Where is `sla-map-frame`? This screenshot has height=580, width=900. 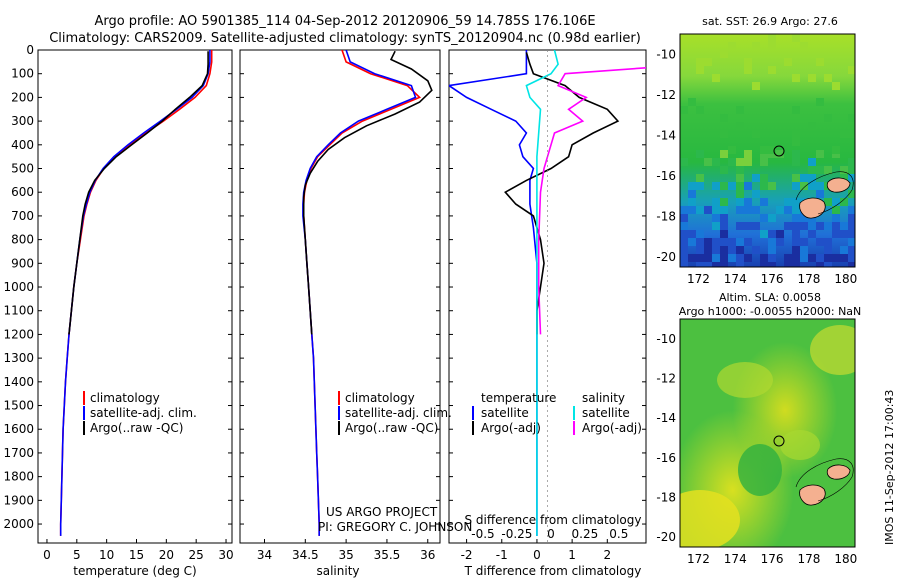 sla-map-frame is located at coordinates (767, 433).